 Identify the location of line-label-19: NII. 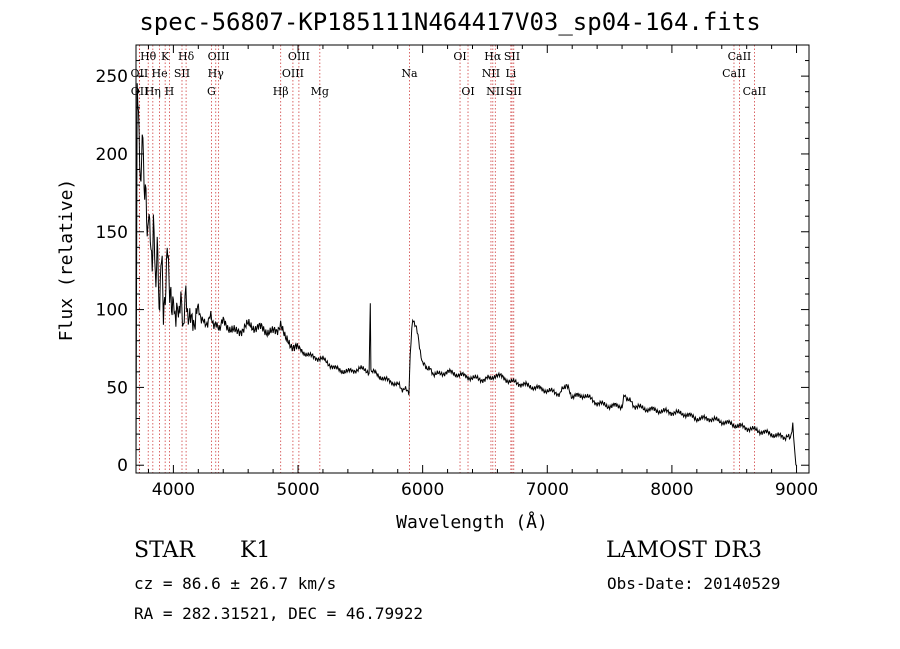
(491, 73).